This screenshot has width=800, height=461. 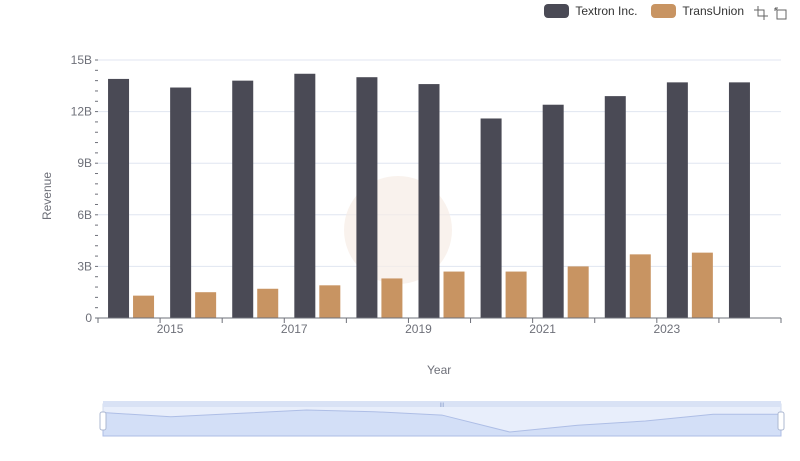 I want to click on bar-textron-inc-2020, so click(x=491, y=218).